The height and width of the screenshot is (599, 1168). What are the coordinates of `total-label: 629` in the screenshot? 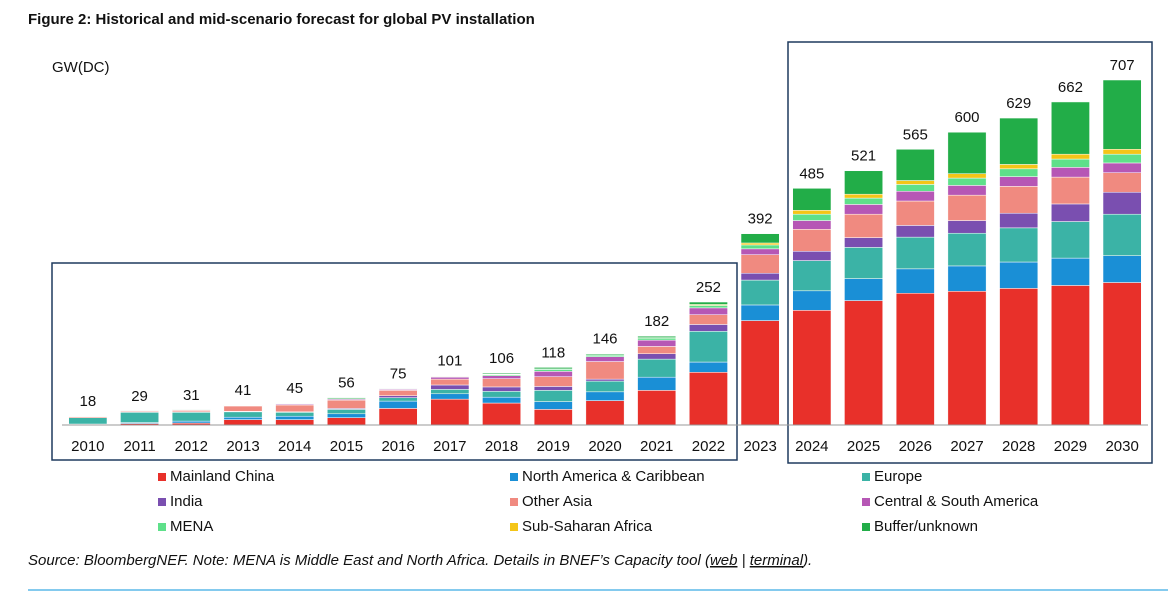 It's located at (1018, 103).